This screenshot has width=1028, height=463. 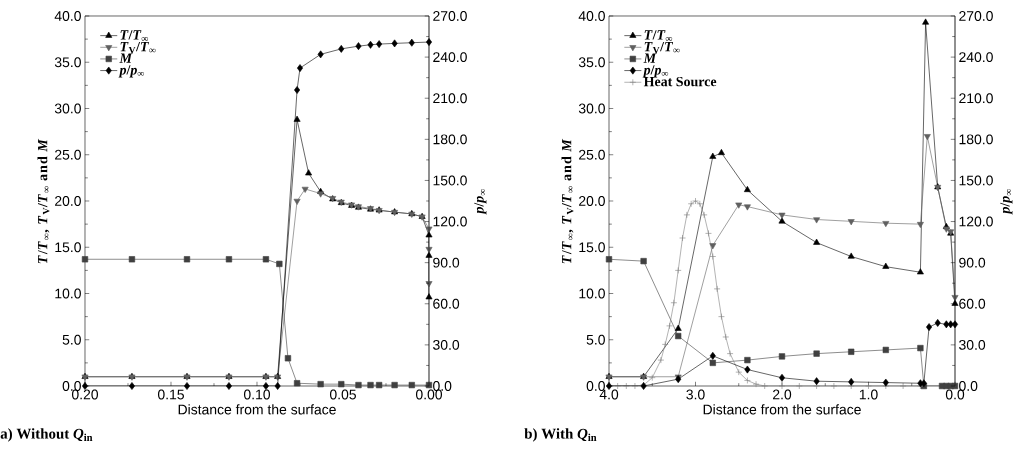 I want to click on x-tick-label: 4.0, so click(x=609, y=394).